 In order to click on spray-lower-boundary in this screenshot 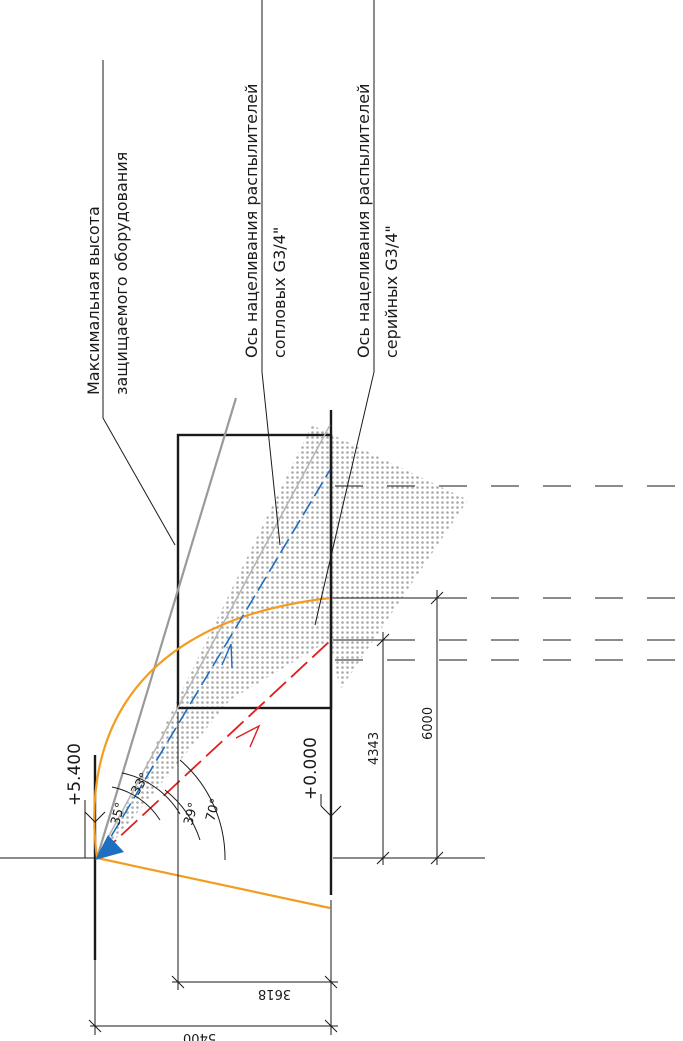, I will do `click(213, 641)`.